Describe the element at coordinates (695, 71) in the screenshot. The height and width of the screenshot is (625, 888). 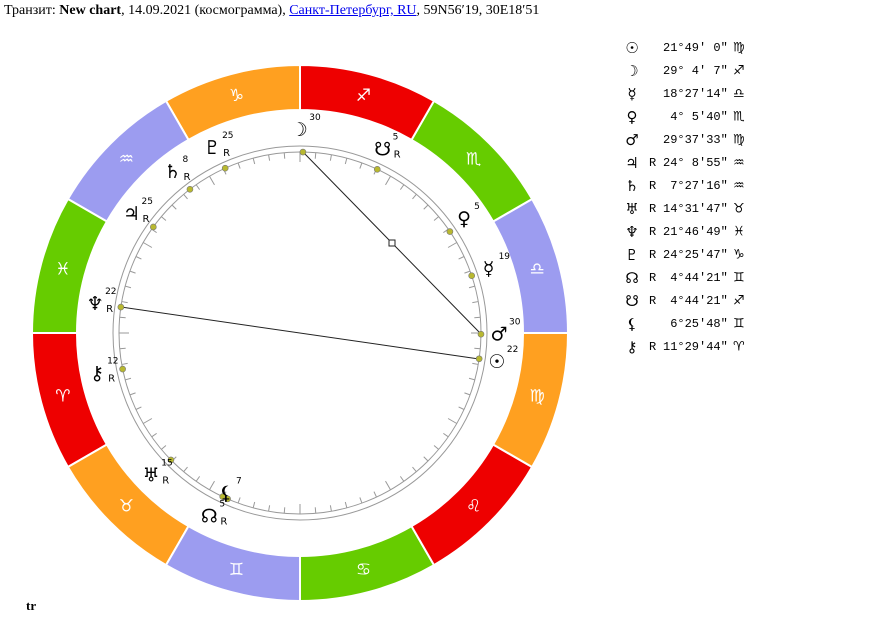
I see `table-position: 29° 4′ 7″` at that location.